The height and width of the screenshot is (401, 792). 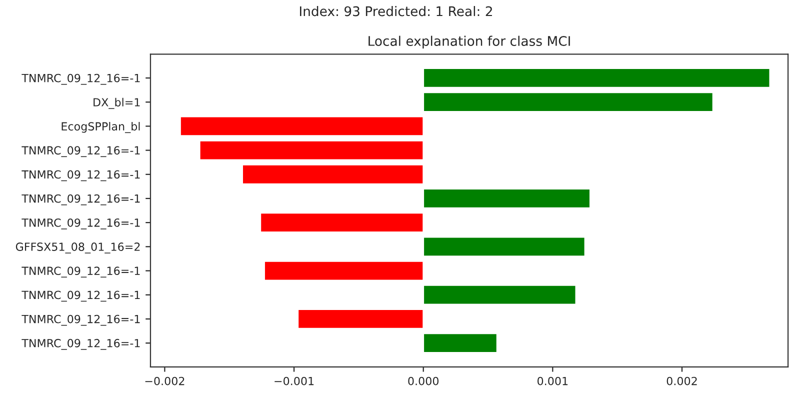 I want to click on chart-subtitle: Index: 93 Predicted: 1 Real: 2, so click(x=396, y=11).